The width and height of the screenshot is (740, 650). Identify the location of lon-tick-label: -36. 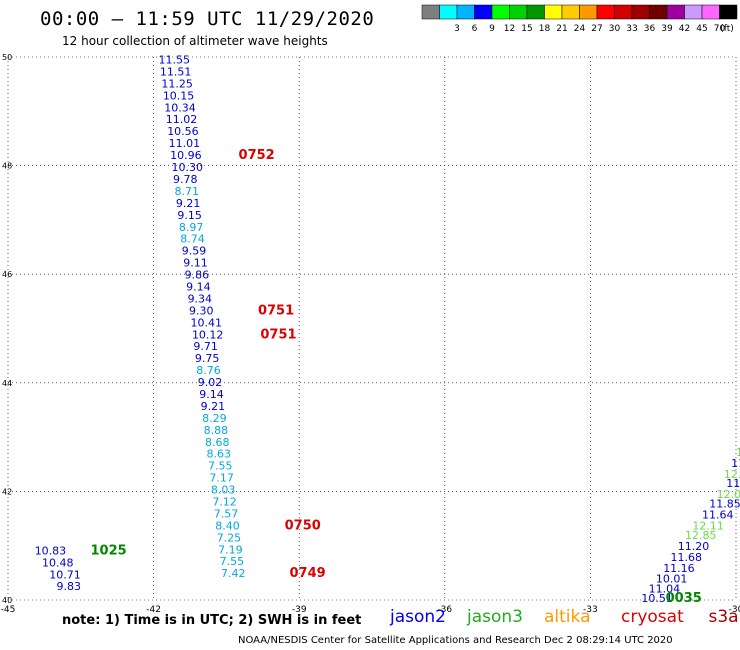
(444, 610).